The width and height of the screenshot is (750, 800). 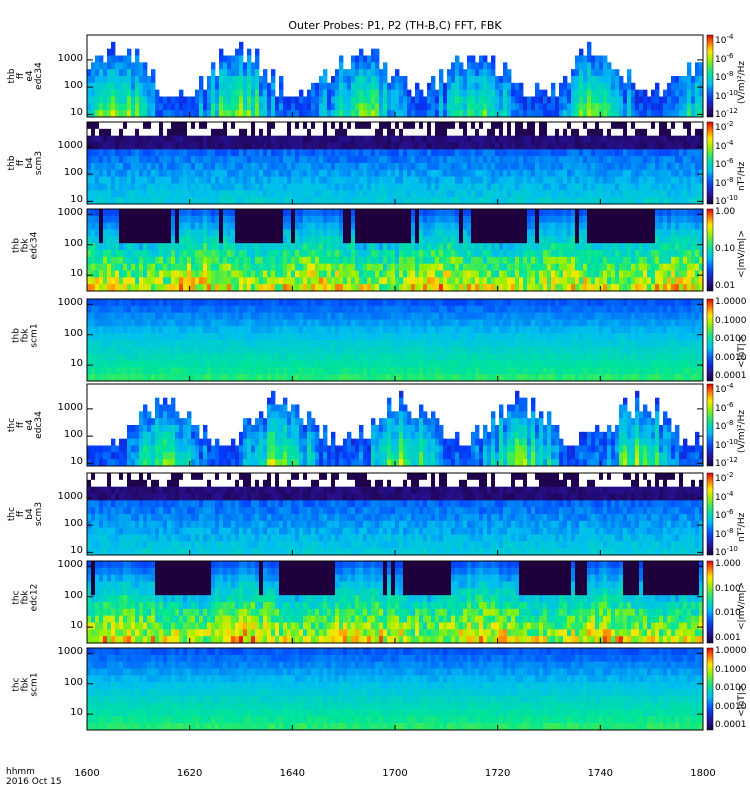 What do you see at coordinates (292, 773) in the screenshot?
I see `x-tick-label: 1640` at bounding box center [292, 773].